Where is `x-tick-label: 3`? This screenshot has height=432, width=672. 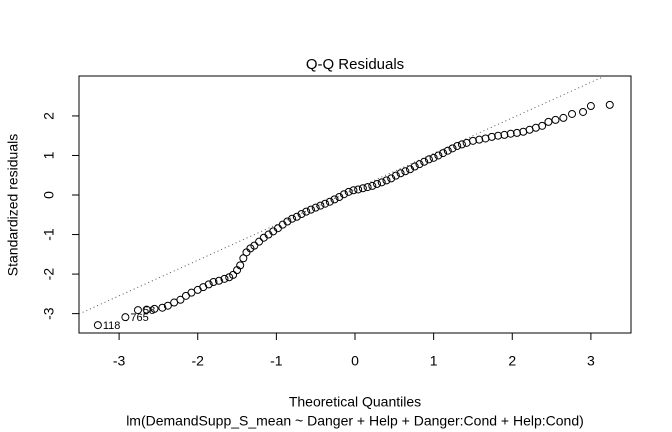 x-tick-label: 3 is located at coordinates (591, 361).